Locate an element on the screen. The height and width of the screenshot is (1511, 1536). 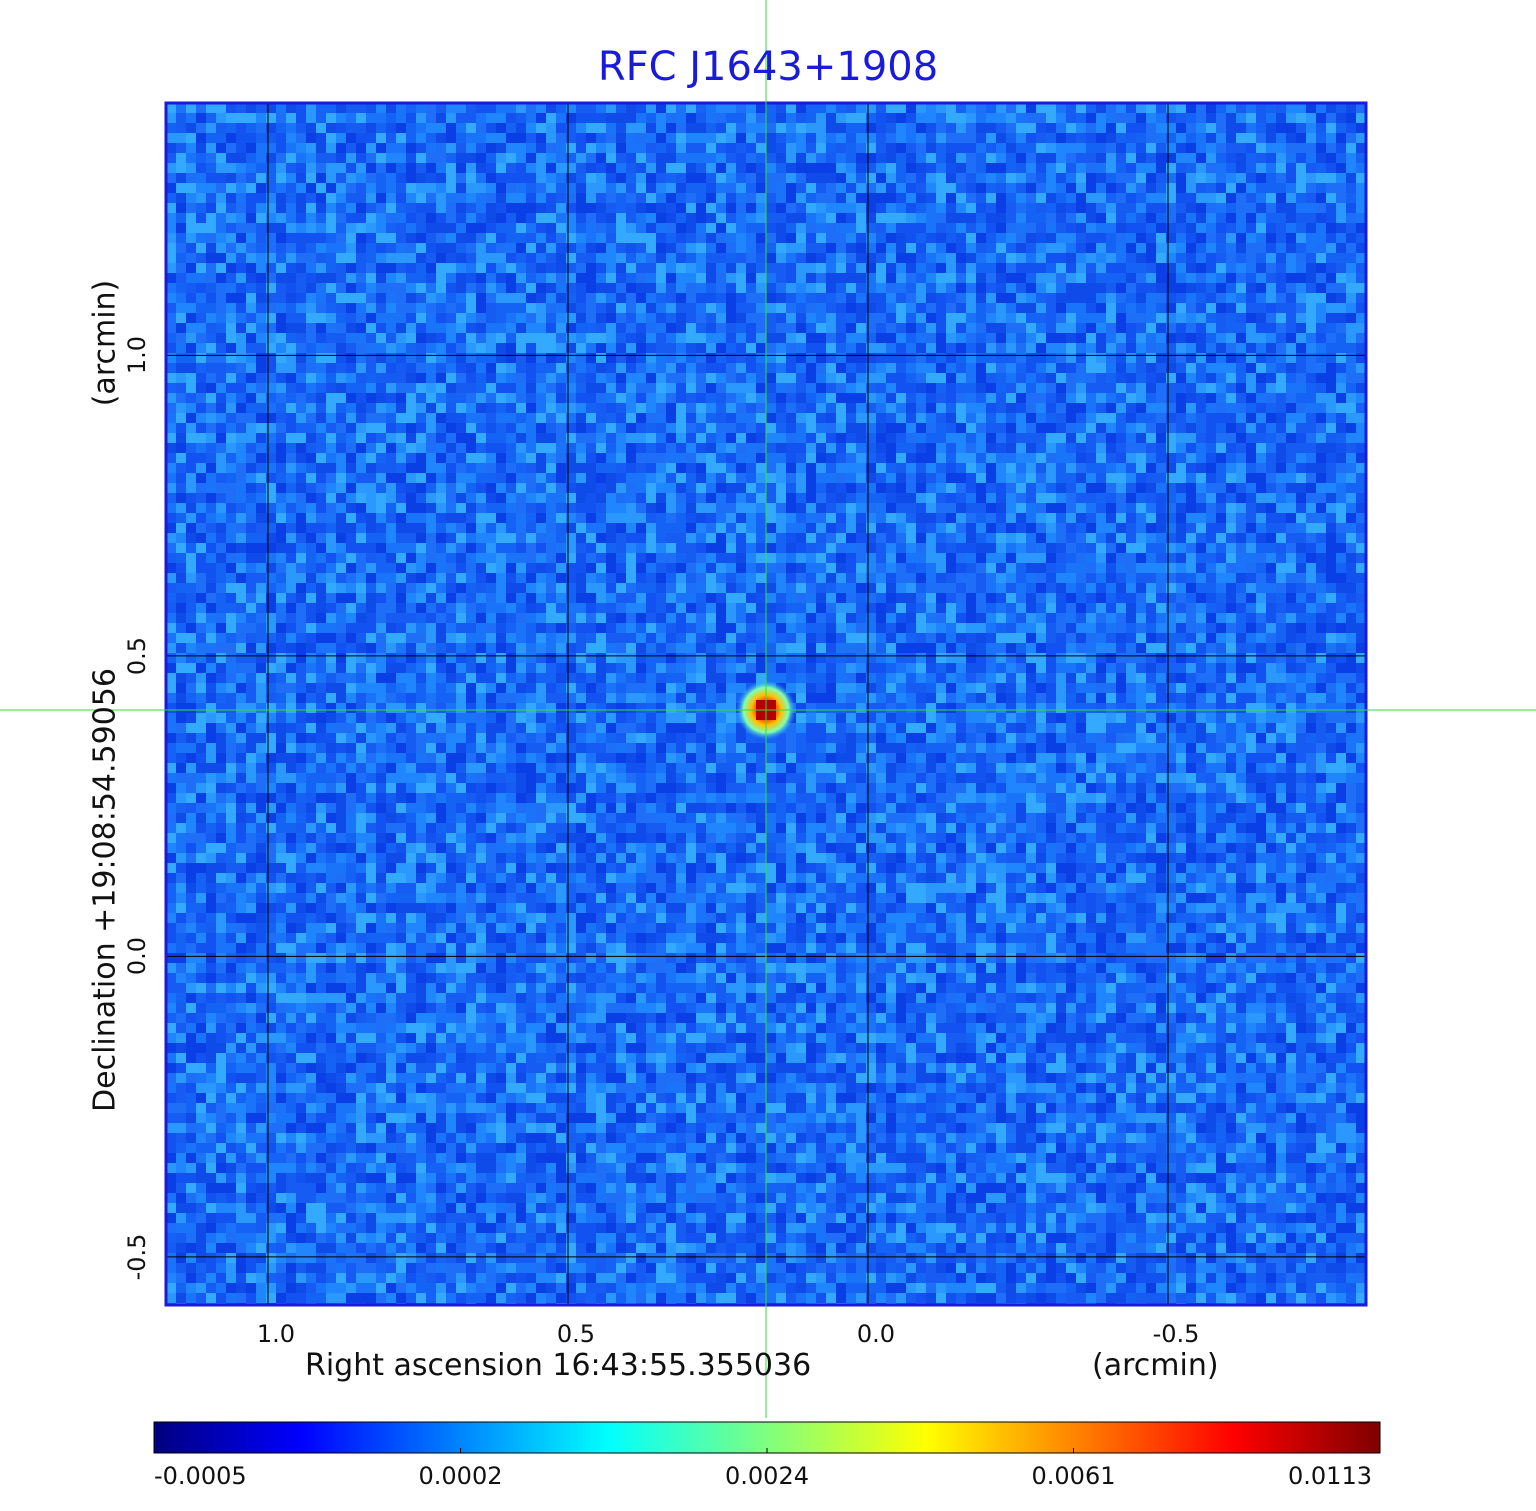
y-axis-label: Declination +19:08:54.59056 is located at coordinates (105, 890).